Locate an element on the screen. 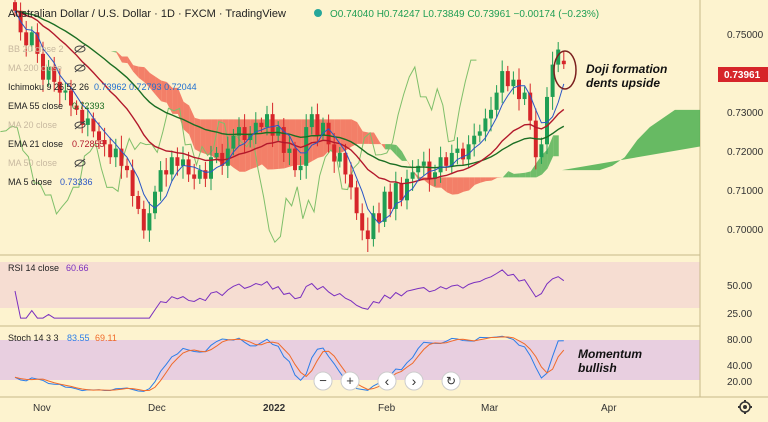 The image size is (768, 422). price-tick: 0.72000 is located at coordinates (745, 152).